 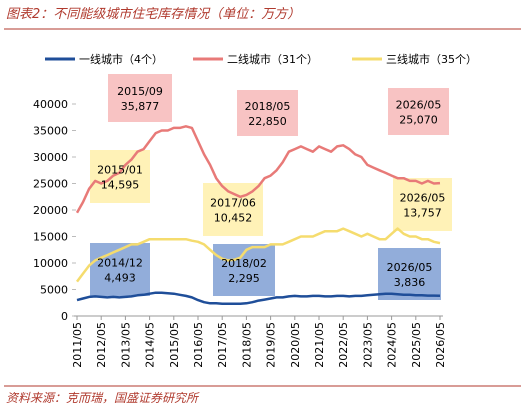 I want to click on y-tick-label: 10000, so click(x=50, y=263).